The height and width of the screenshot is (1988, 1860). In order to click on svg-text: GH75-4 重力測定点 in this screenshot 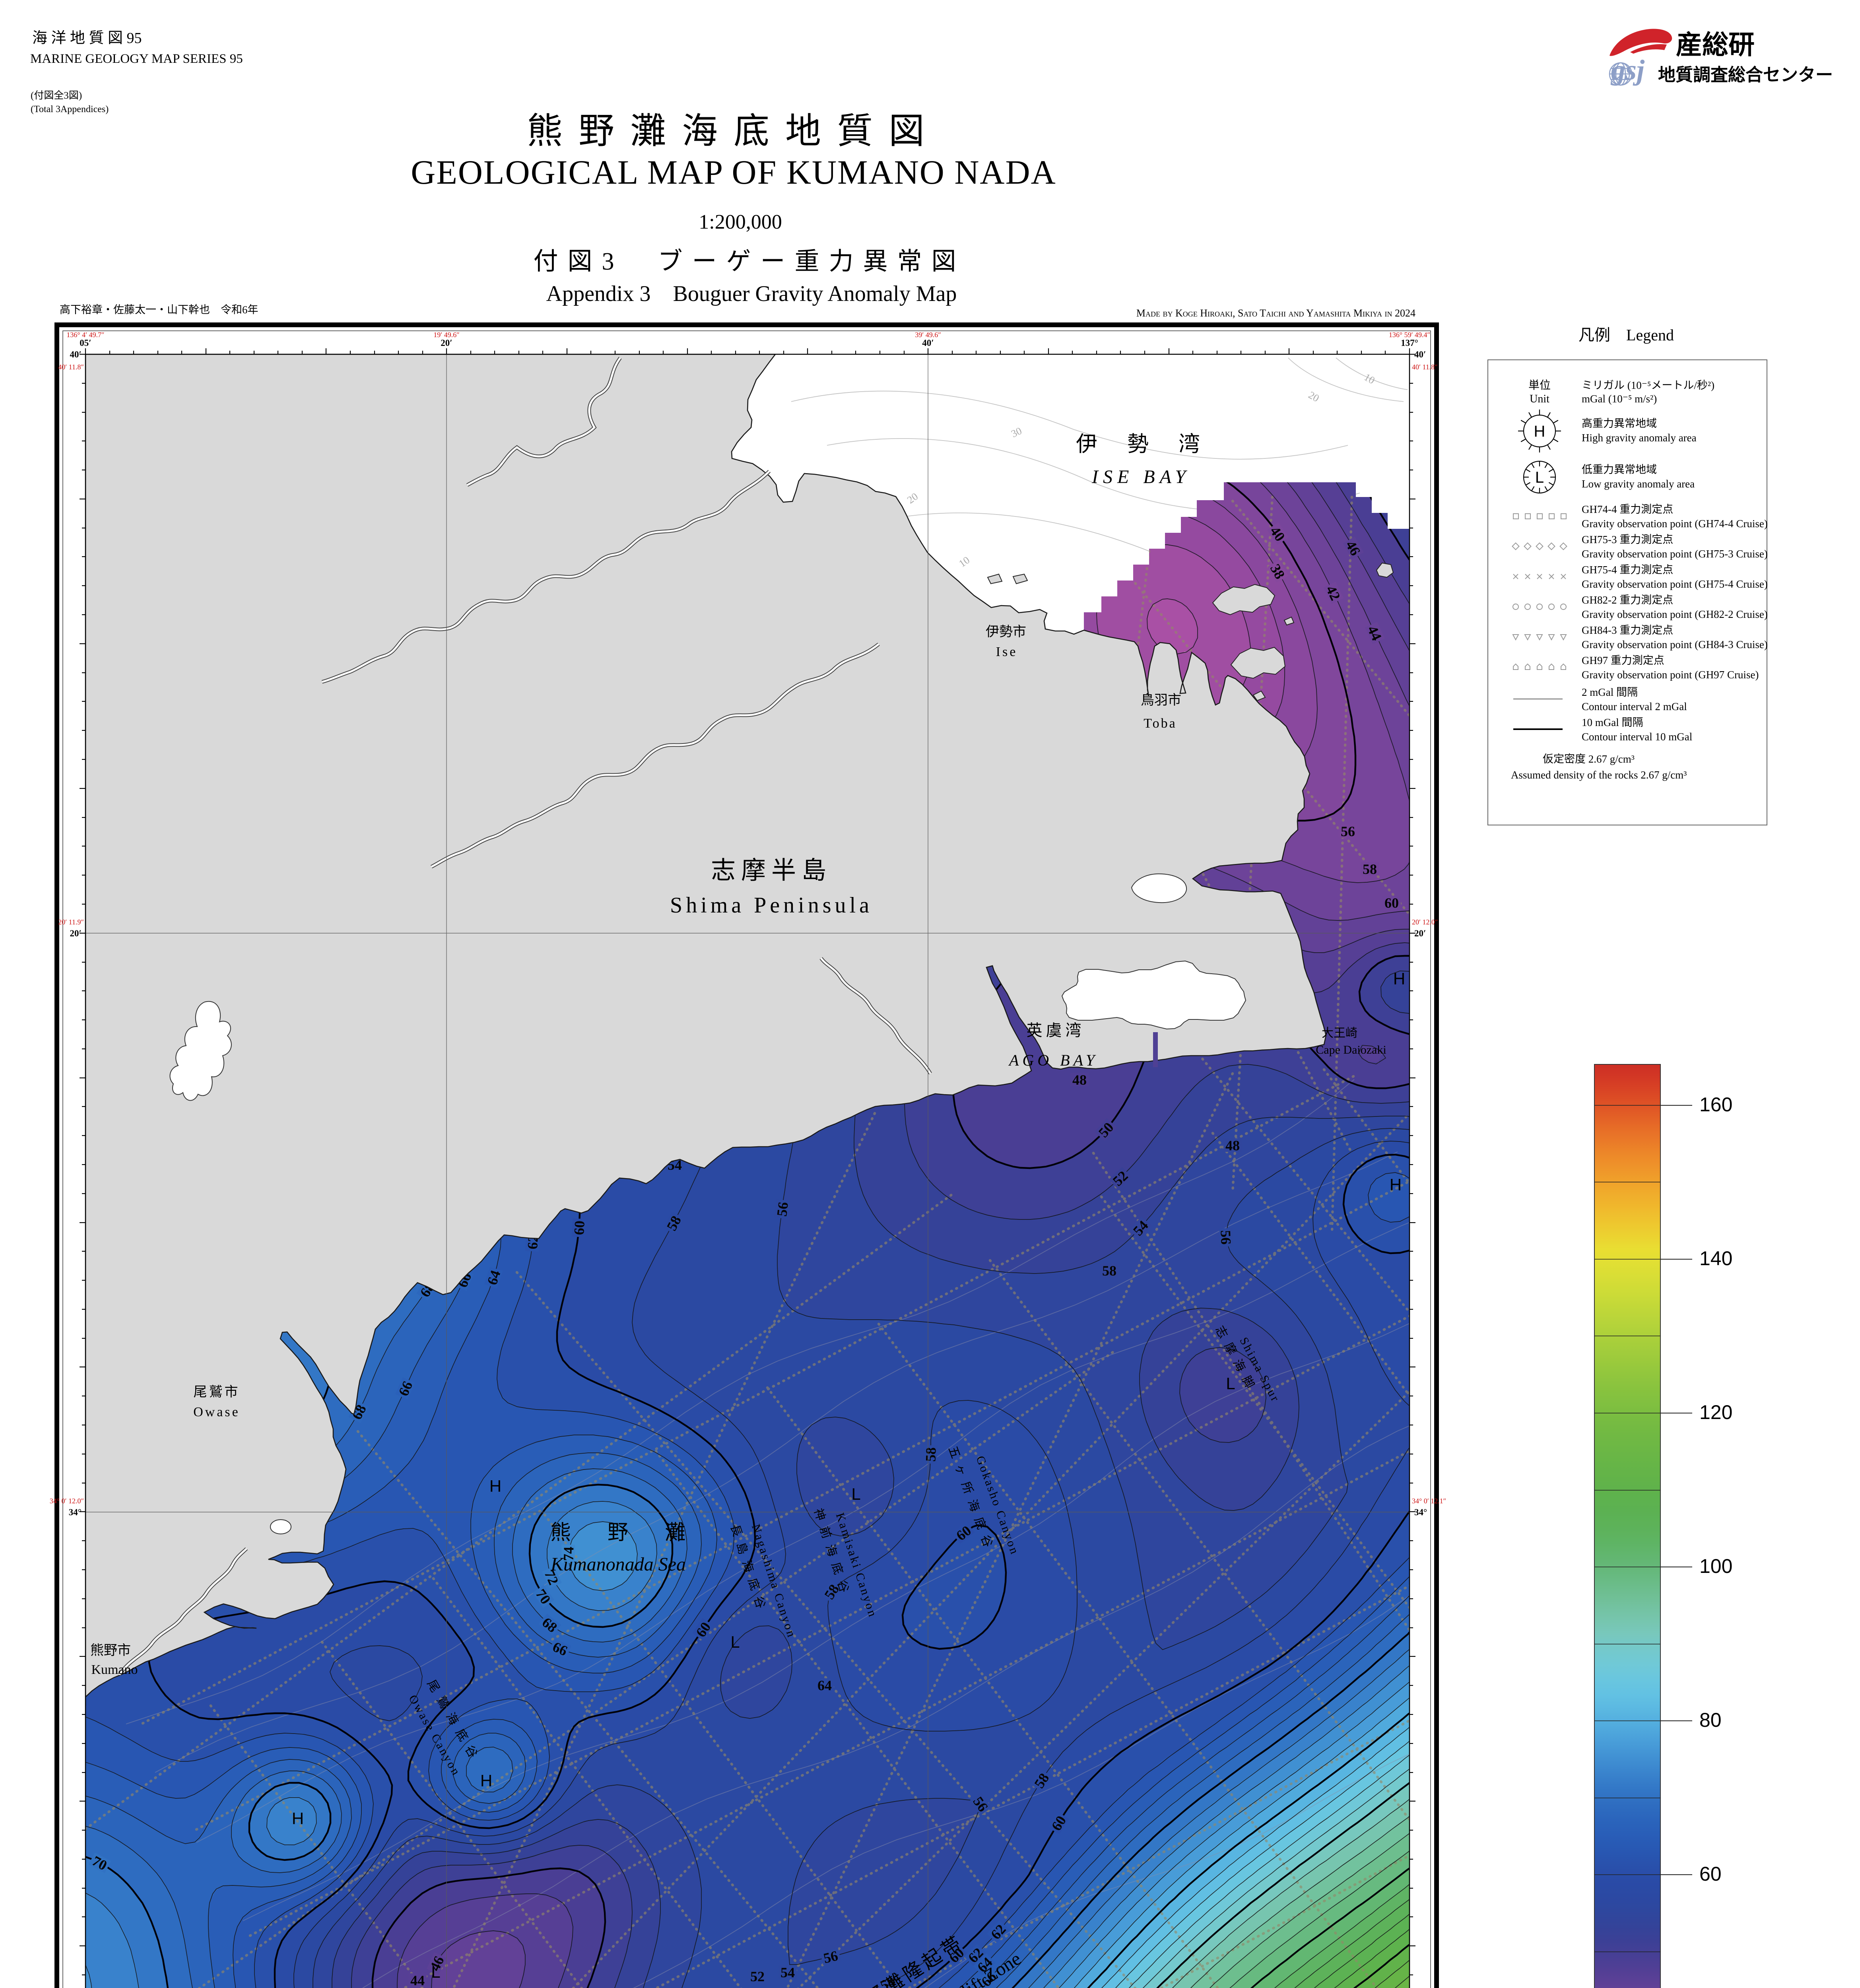, I will do `click(1627, 570)`.